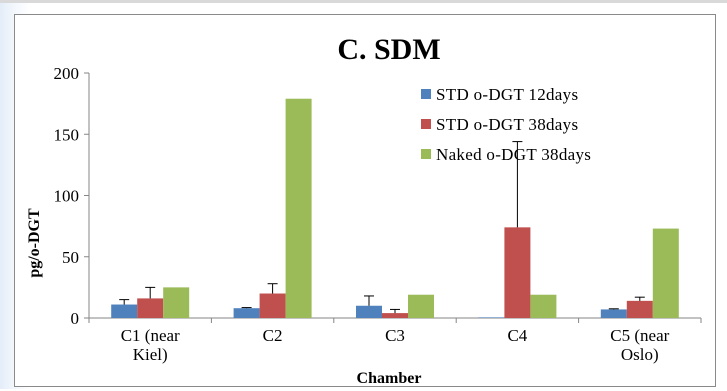  What do you see at coordinates (67, 73) in the screenshot?
I see `y-tick-label: 200` at bounding box center [67, 73].